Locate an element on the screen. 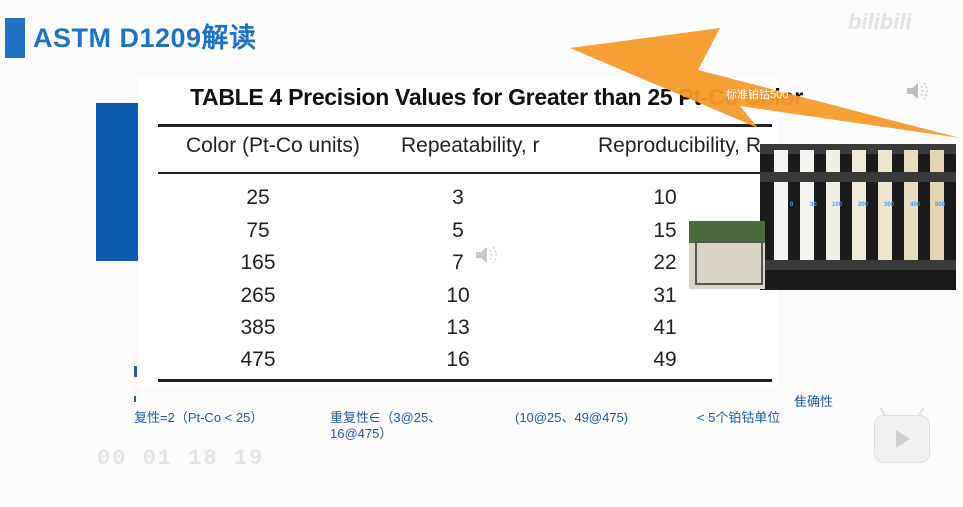 This screenshot has width=963, height=507. table-rule-bottom is located at coordinates (465, 380).